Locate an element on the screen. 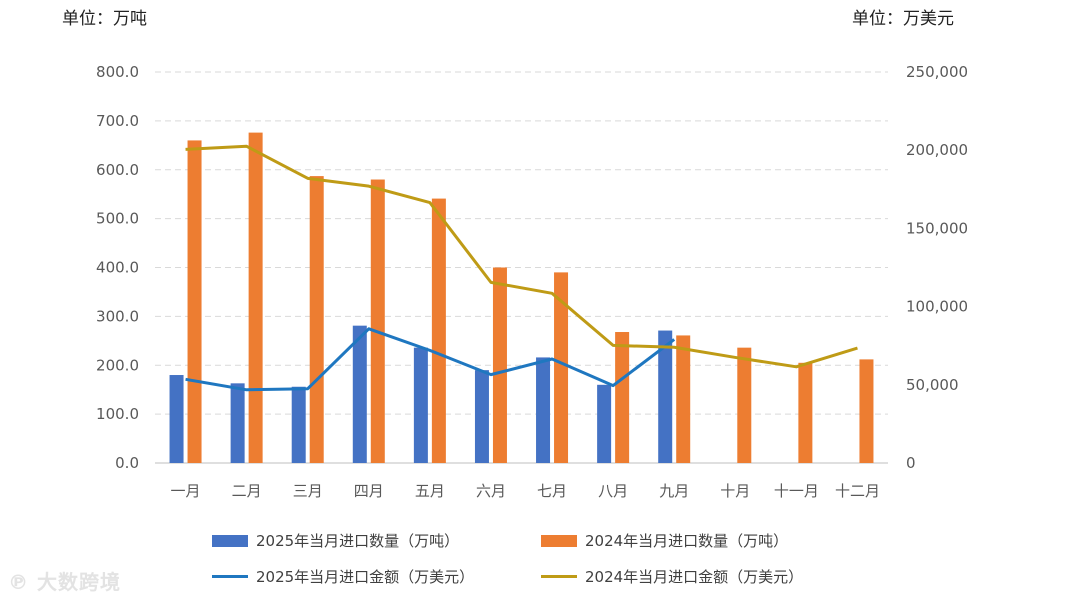 The height and width of the screenshot is (599, 1080). y-right-tick-label: 100,000 is located at coordinates (937, 307).